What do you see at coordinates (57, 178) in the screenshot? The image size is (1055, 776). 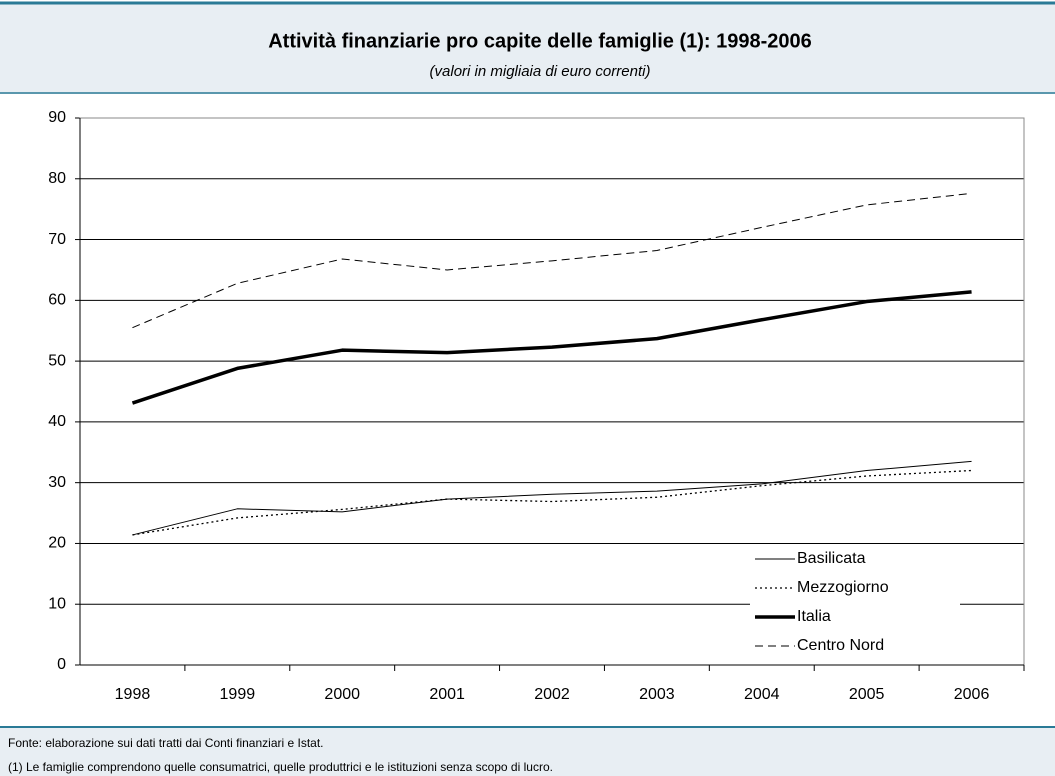 I see `y-tick-label: 80` at bounding box center [57, 178].